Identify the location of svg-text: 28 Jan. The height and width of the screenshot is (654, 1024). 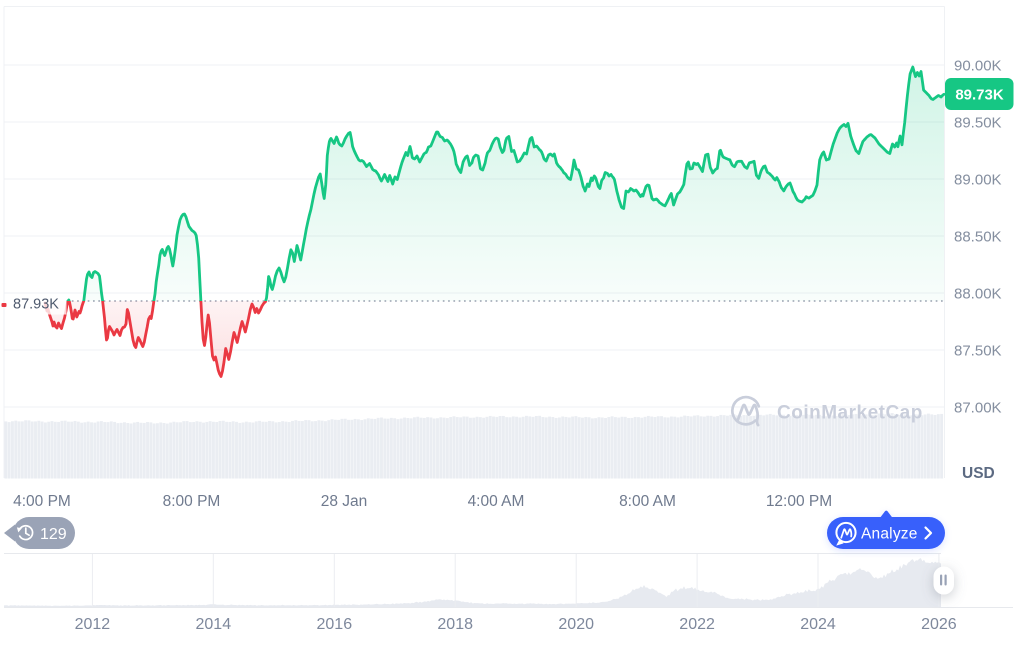
(344, 501).